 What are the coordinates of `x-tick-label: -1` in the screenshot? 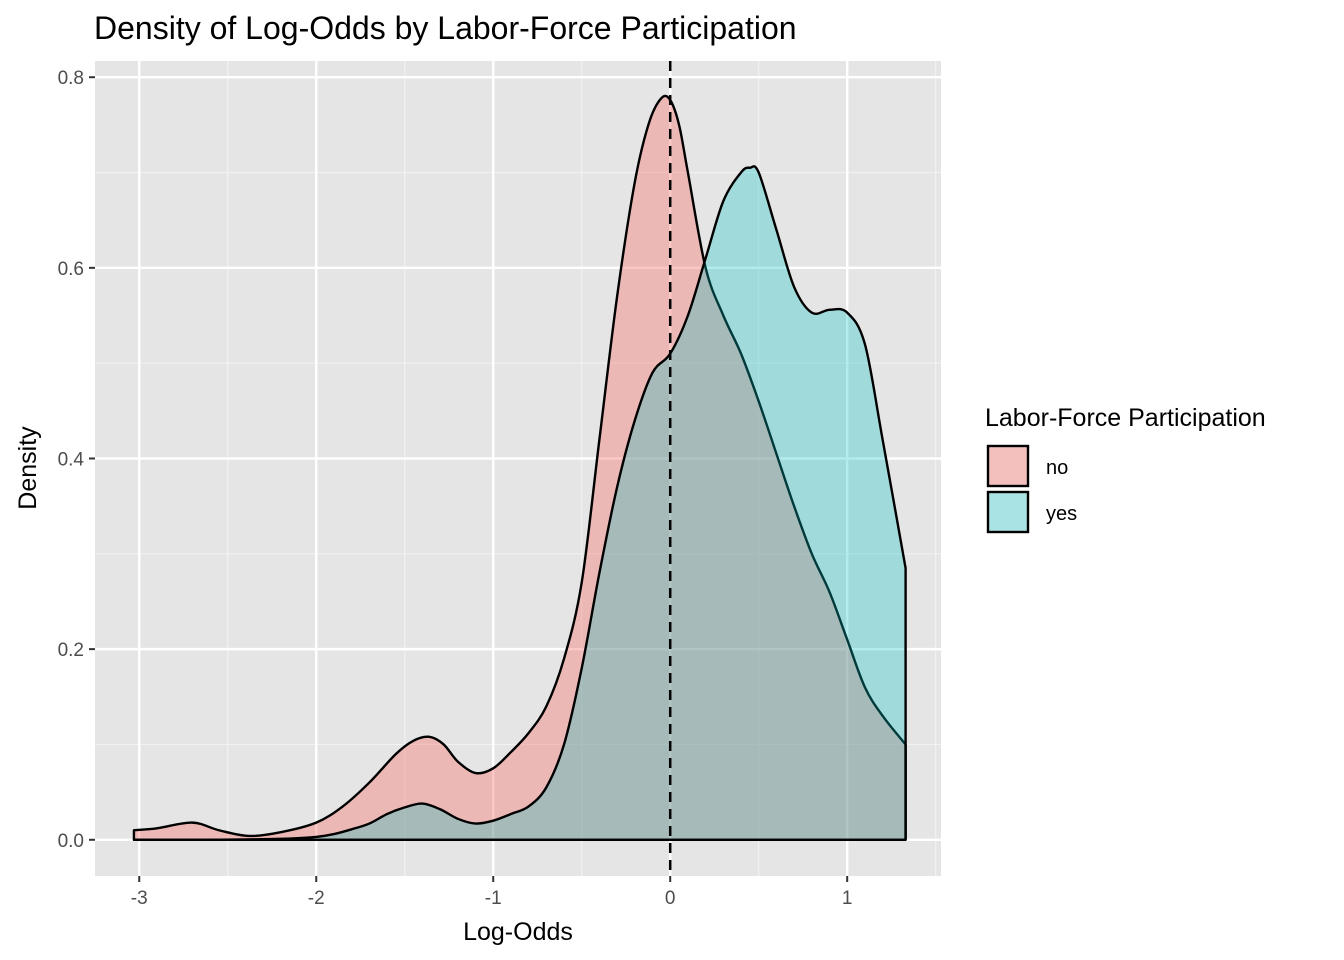 It's located at (493, 898).